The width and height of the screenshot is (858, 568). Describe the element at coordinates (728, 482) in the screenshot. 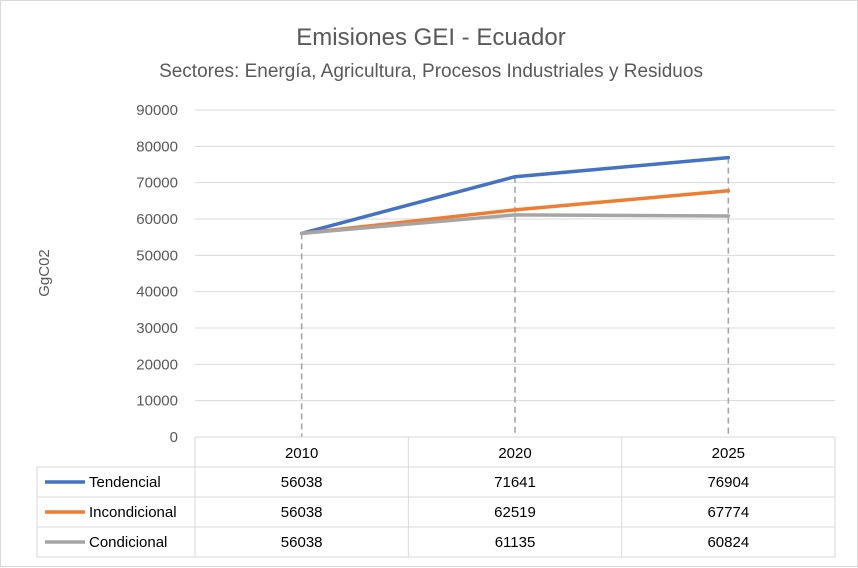

I see `data-label: 76904` at that location.